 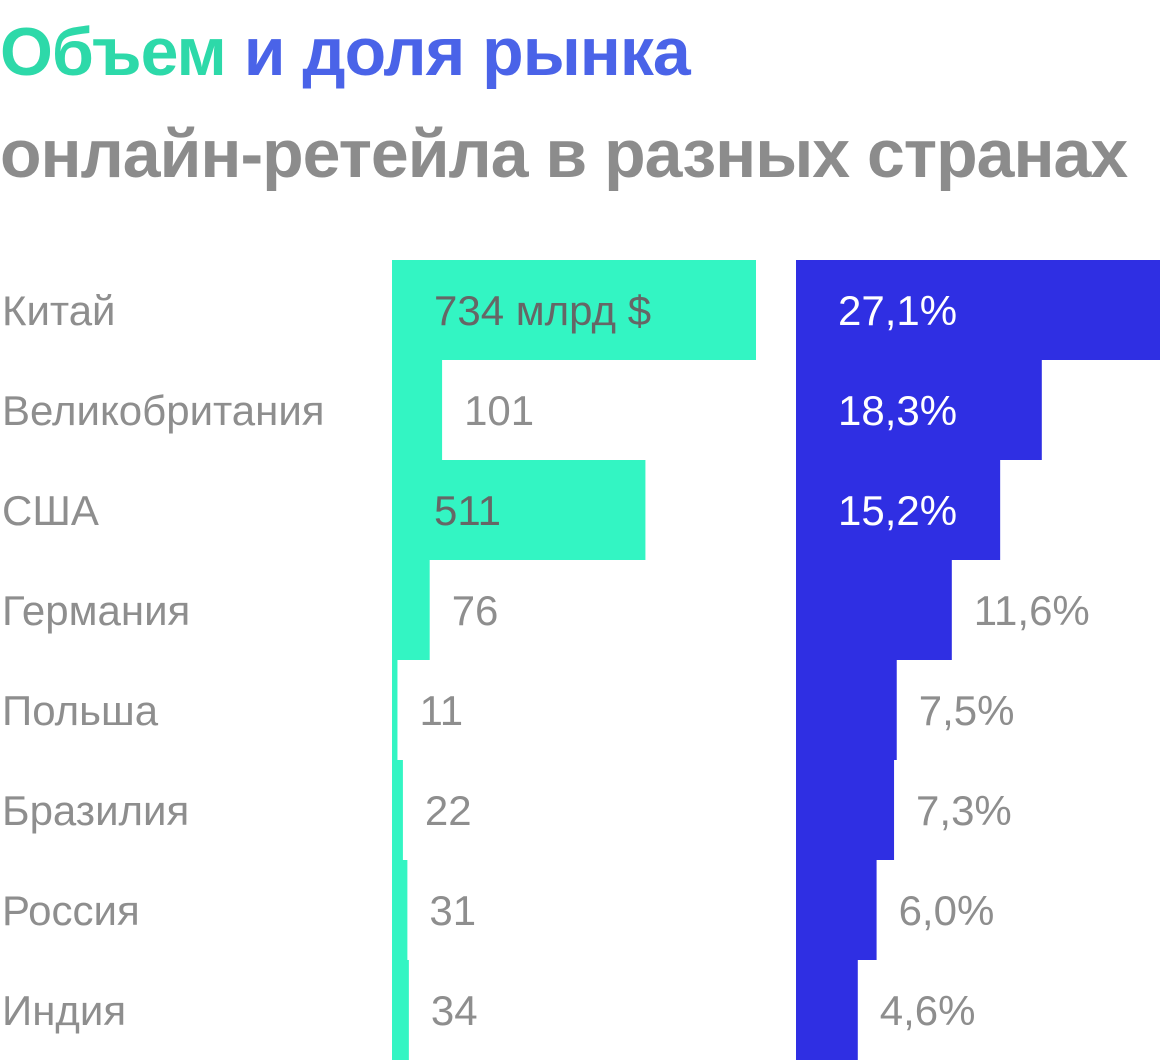 I want to click on volume-value-label: 31, so click(x=452, y=910).